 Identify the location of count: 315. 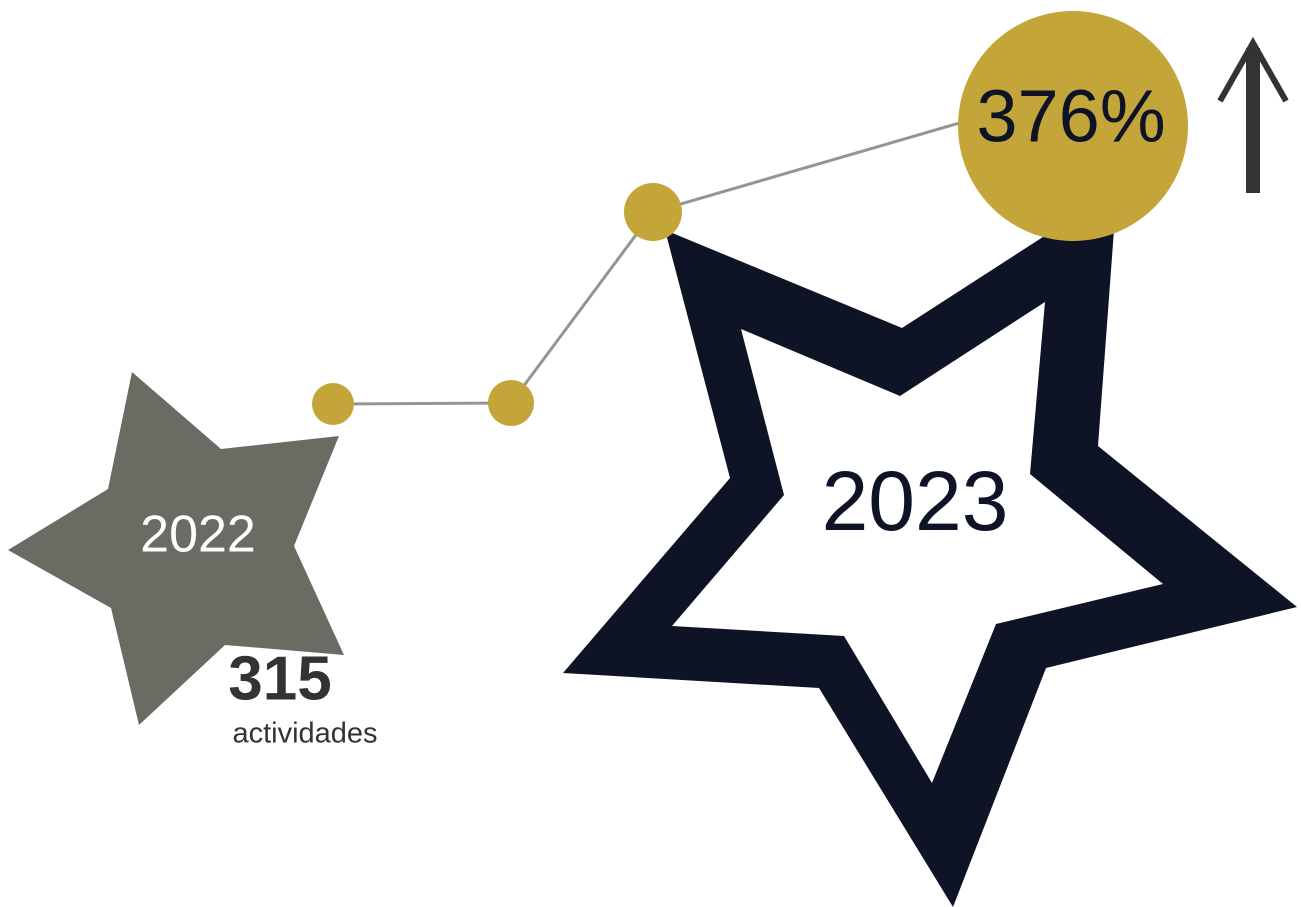
(279, 678).